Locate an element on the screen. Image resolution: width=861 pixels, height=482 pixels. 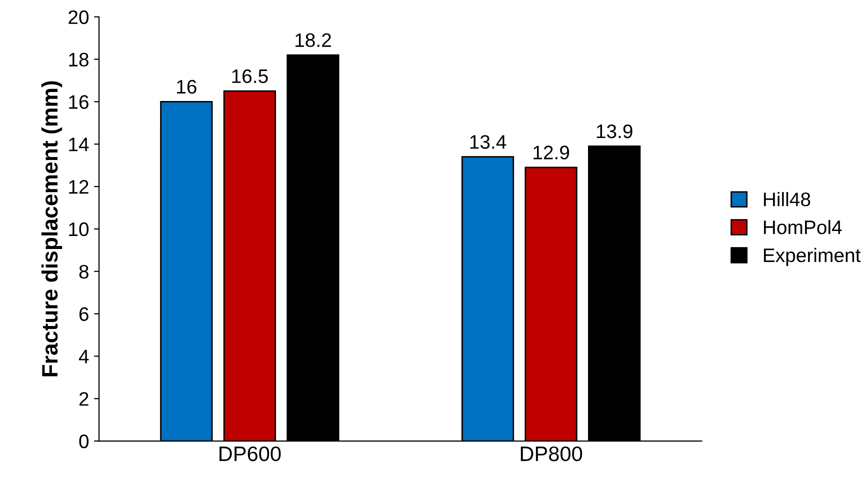
x-tick-label: DP800 is located at coordinates (551, 454).